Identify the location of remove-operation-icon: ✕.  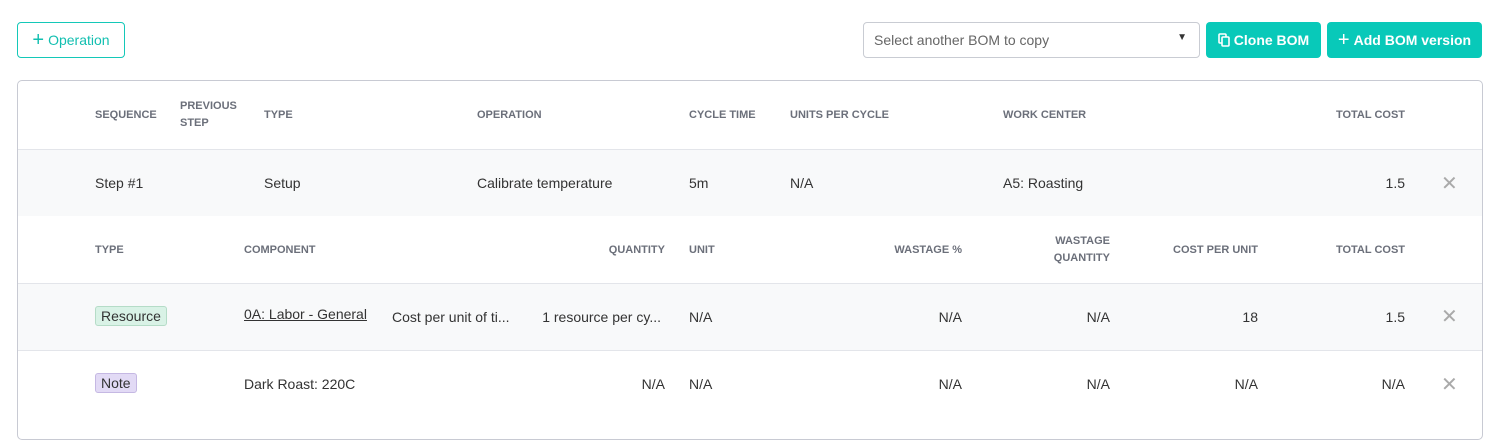
(1449, 184).